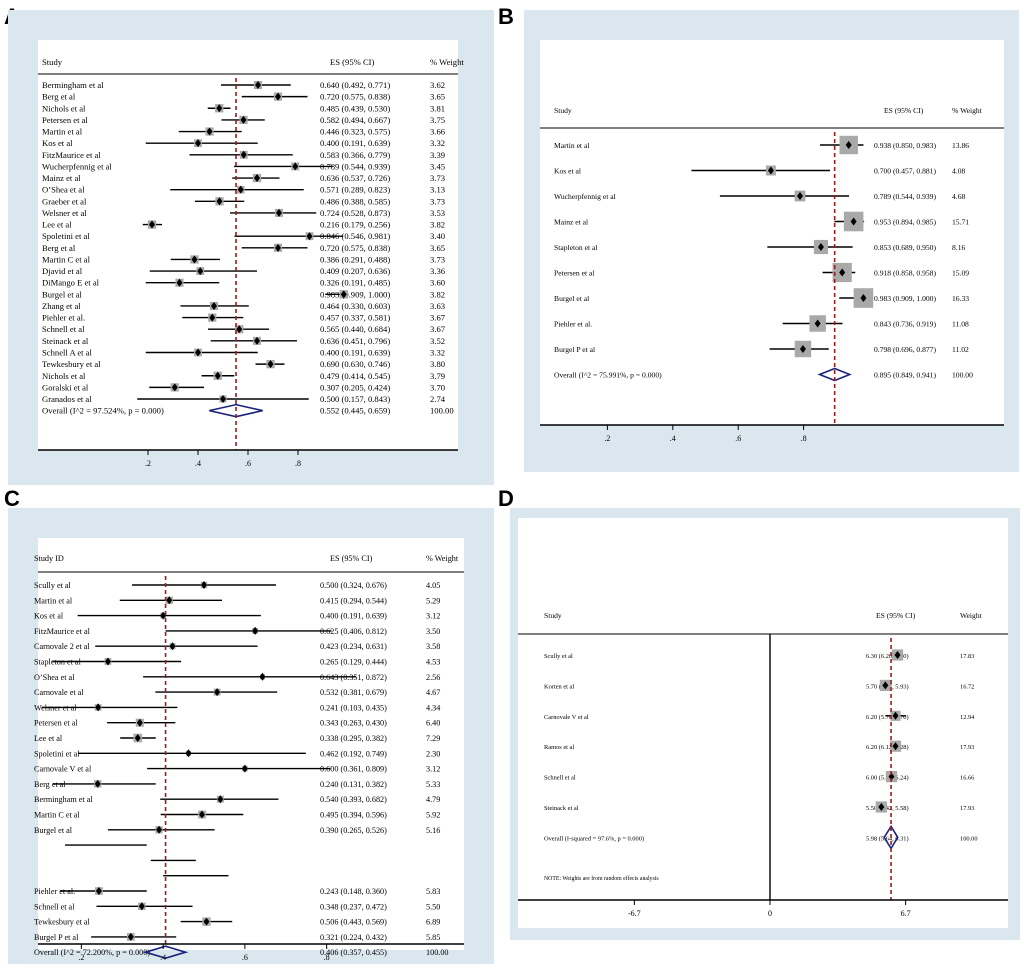 The image size is (1024, 968). What do you see at coordinates (355, 329) in the screenshot?
I see `study-es-ci: 0.565 (0.440, 0.684)` at bounding box center [355, 329].